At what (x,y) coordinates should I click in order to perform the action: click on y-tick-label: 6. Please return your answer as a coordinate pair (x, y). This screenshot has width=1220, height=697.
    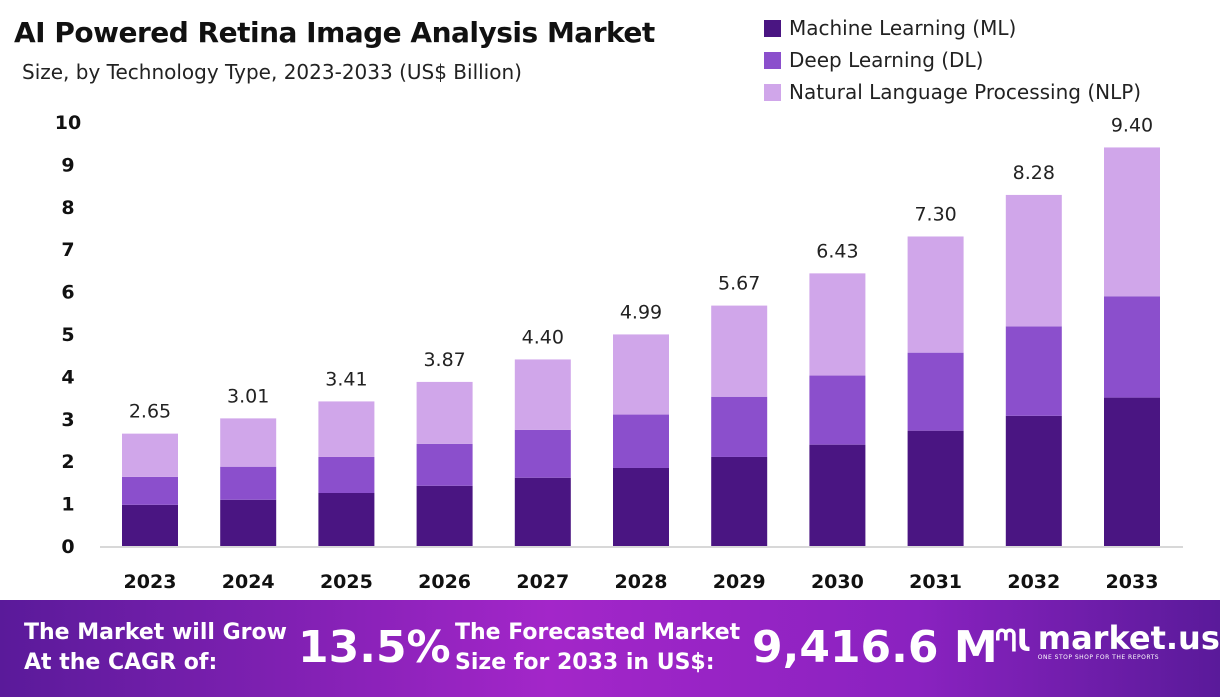
    Looking at the image, I should click on (67, 293).